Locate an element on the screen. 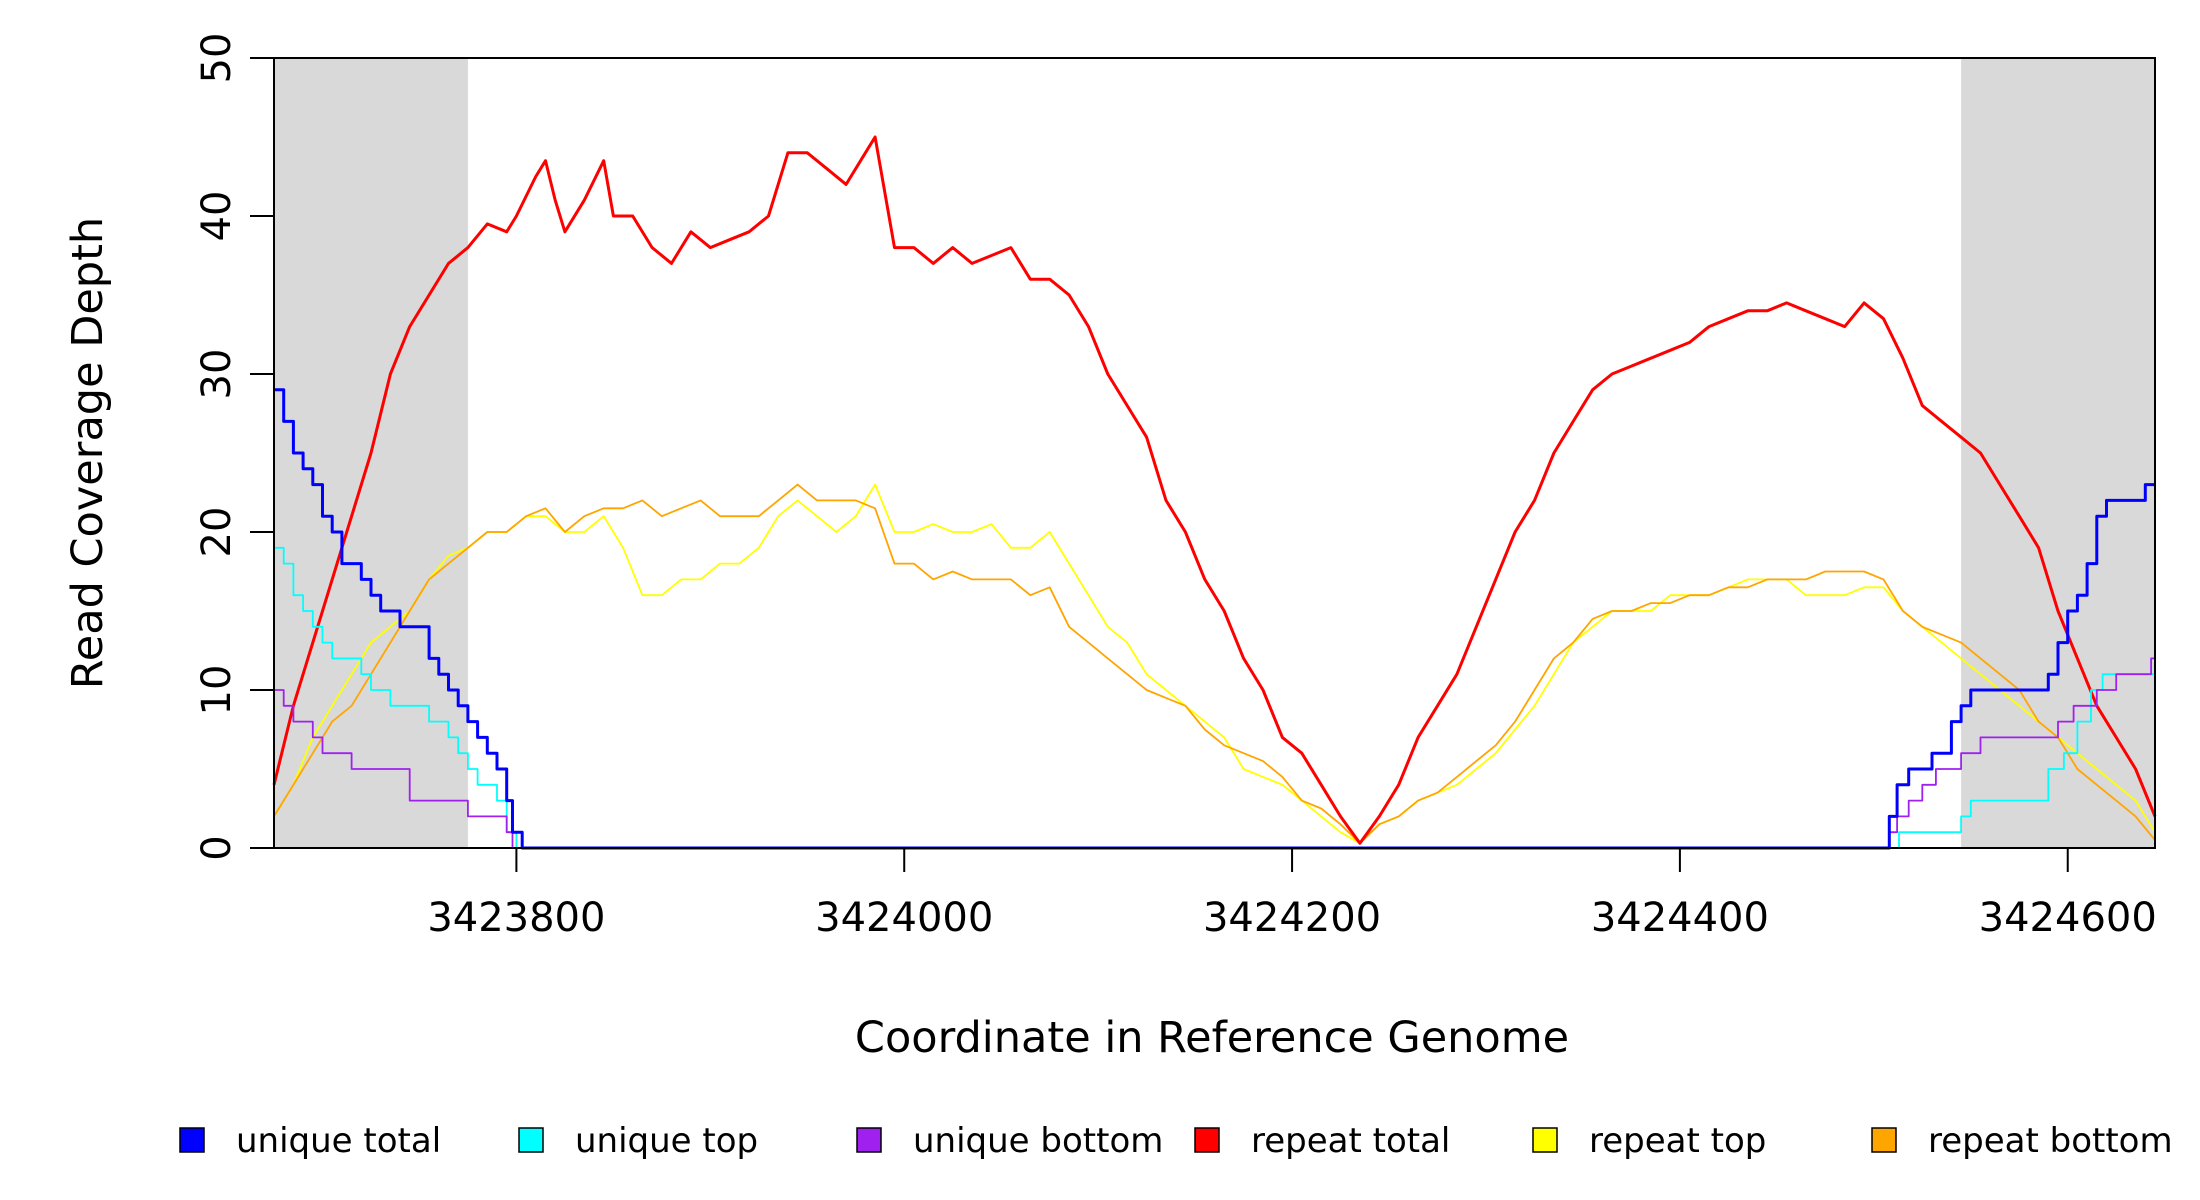 The image size is (2200, 1200). legend-label-repeat-total: repeat total is located at coordinates (1350, 1141).